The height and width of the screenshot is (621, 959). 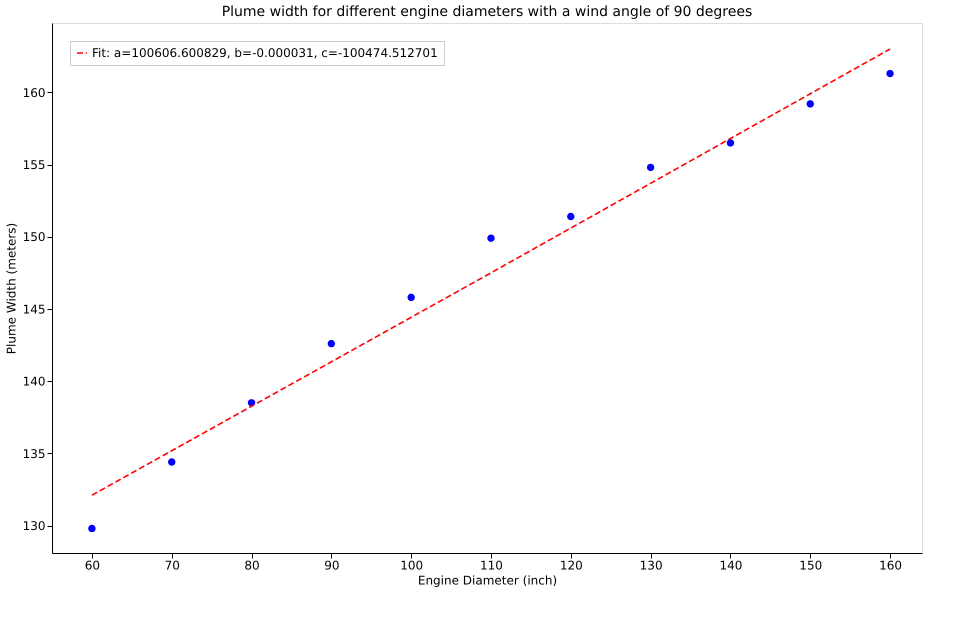 What do you see at coordinates (265, 53) in the screenshot?
I see `legend-label: Fit: a=100606.600829, b=-0.000031, c=-100474.512701` at bounding box center [265, 53].